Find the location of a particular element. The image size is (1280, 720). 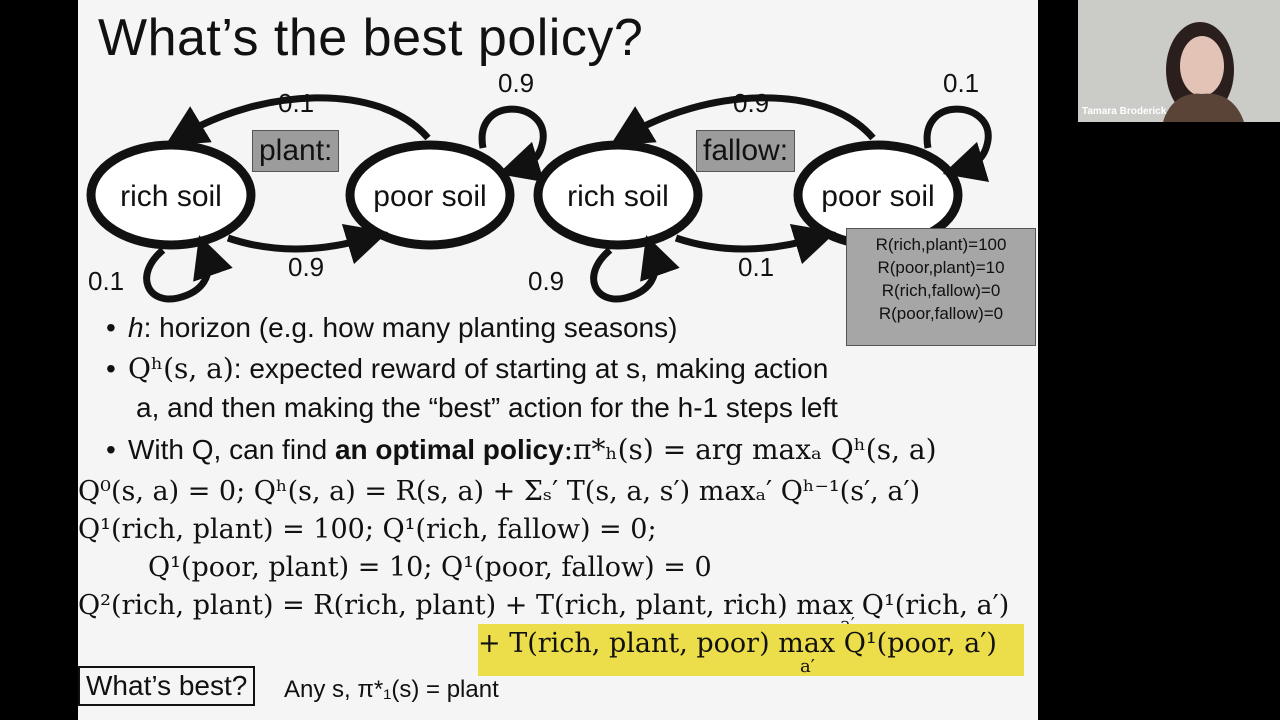

participant-video: Tamara Broderick is located at coordinates (1179, 61).